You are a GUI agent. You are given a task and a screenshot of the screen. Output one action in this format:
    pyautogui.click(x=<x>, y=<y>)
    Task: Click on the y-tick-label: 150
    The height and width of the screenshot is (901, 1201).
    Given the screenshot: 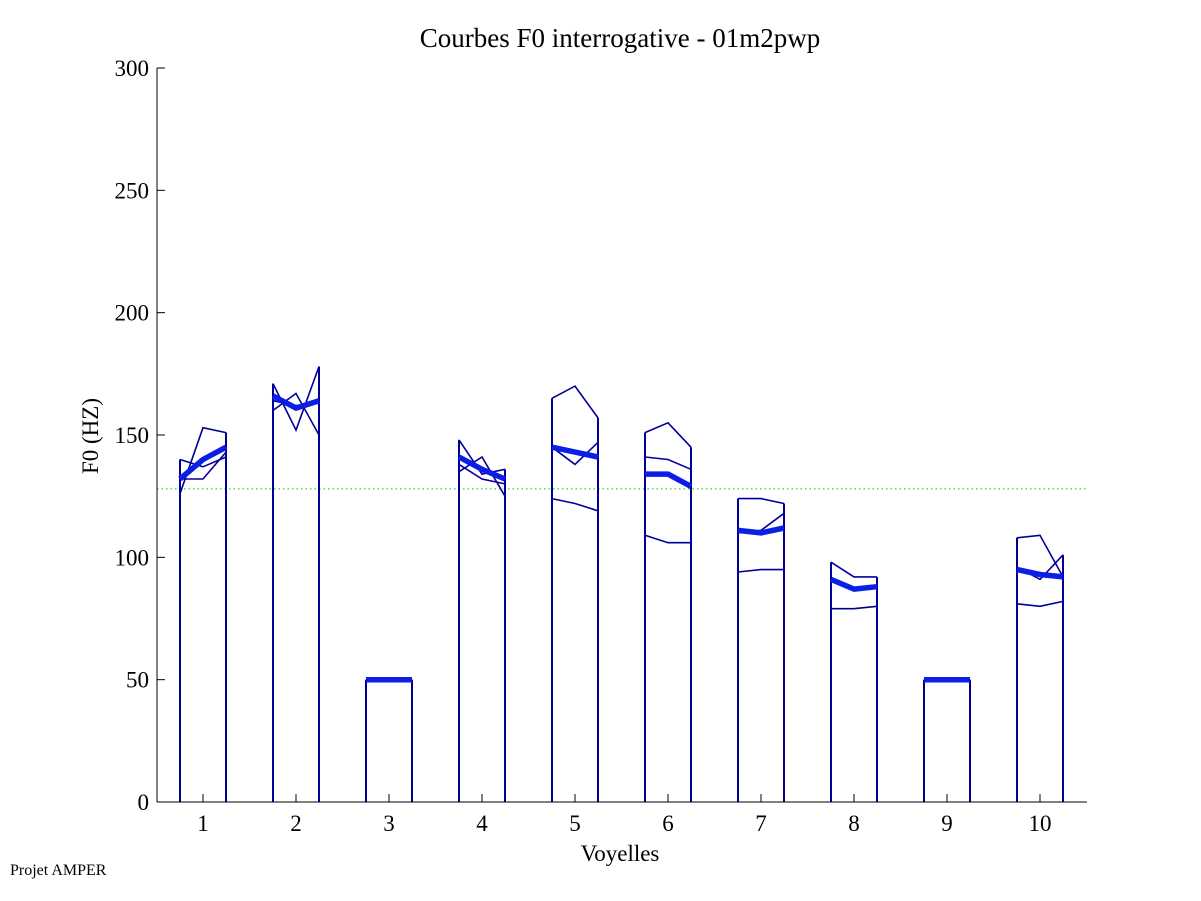 What is the action you would take?
    pyautogui.click(x=132, y=435)
    